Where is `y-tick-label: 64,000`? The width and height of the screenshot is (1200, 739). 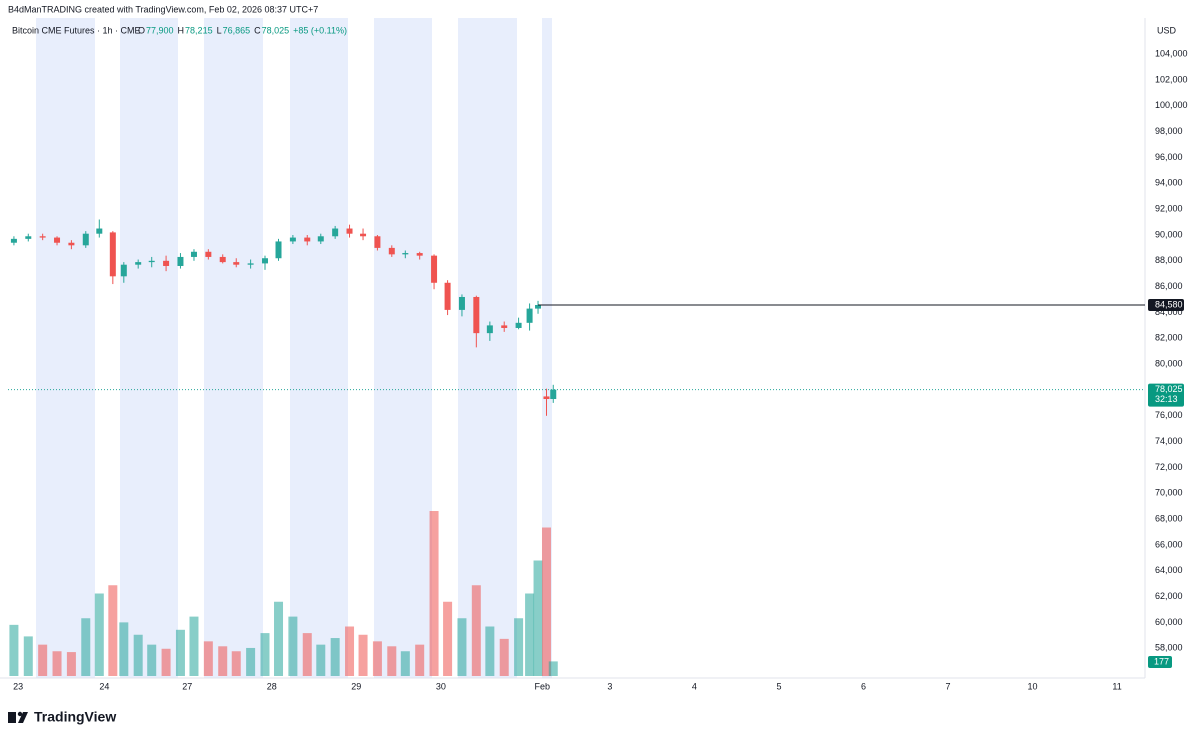 y-tick-label: 64,000 is located at coordinates (1169, 570).